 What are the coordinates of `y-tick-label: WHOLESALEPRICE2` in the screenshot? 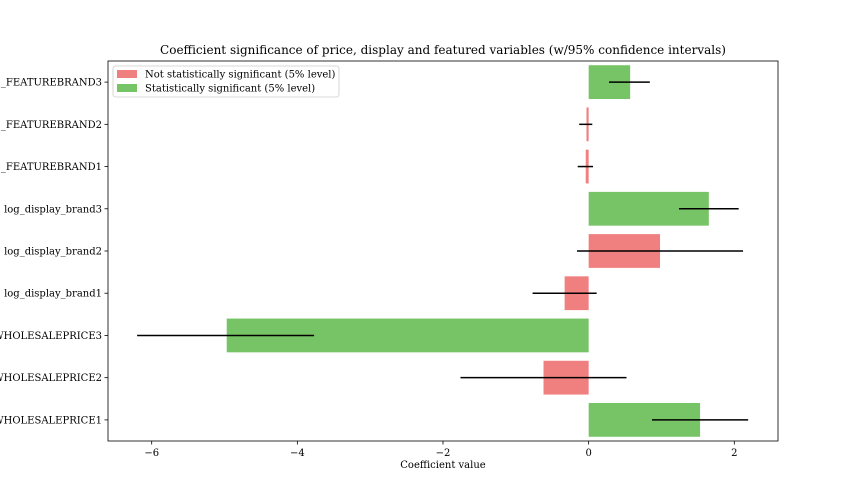 It's located at (51, 378).